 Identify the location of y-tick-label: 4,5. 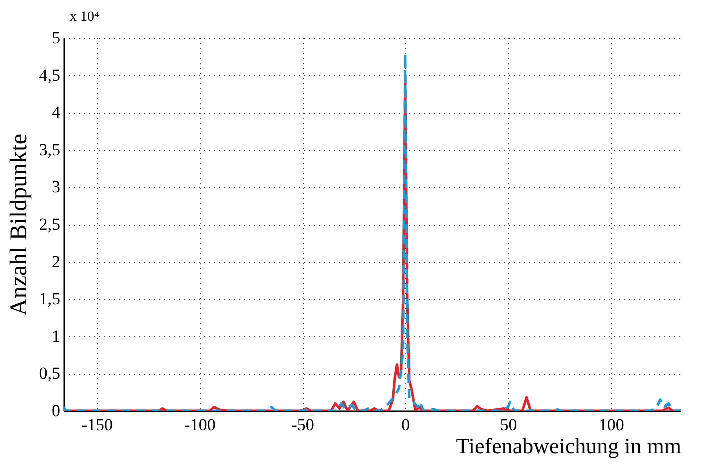
(49, 75).